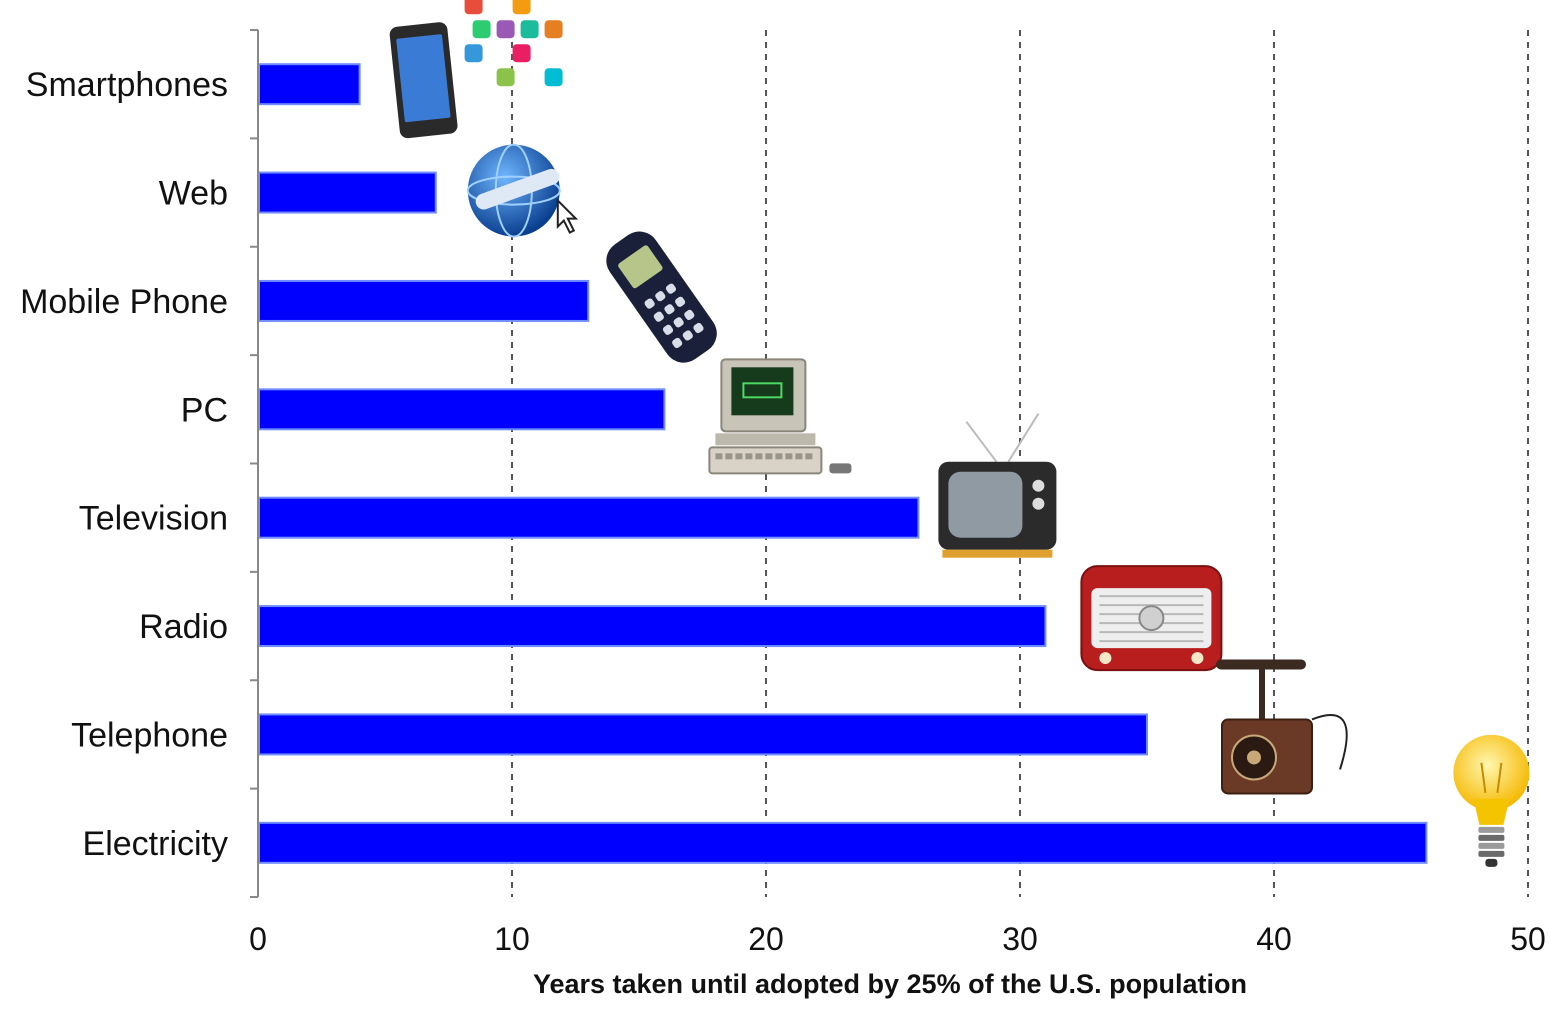 The height and width of the screenshot is (1009, 1550). I want to click on category-label: Telephone, so click(149, 735).